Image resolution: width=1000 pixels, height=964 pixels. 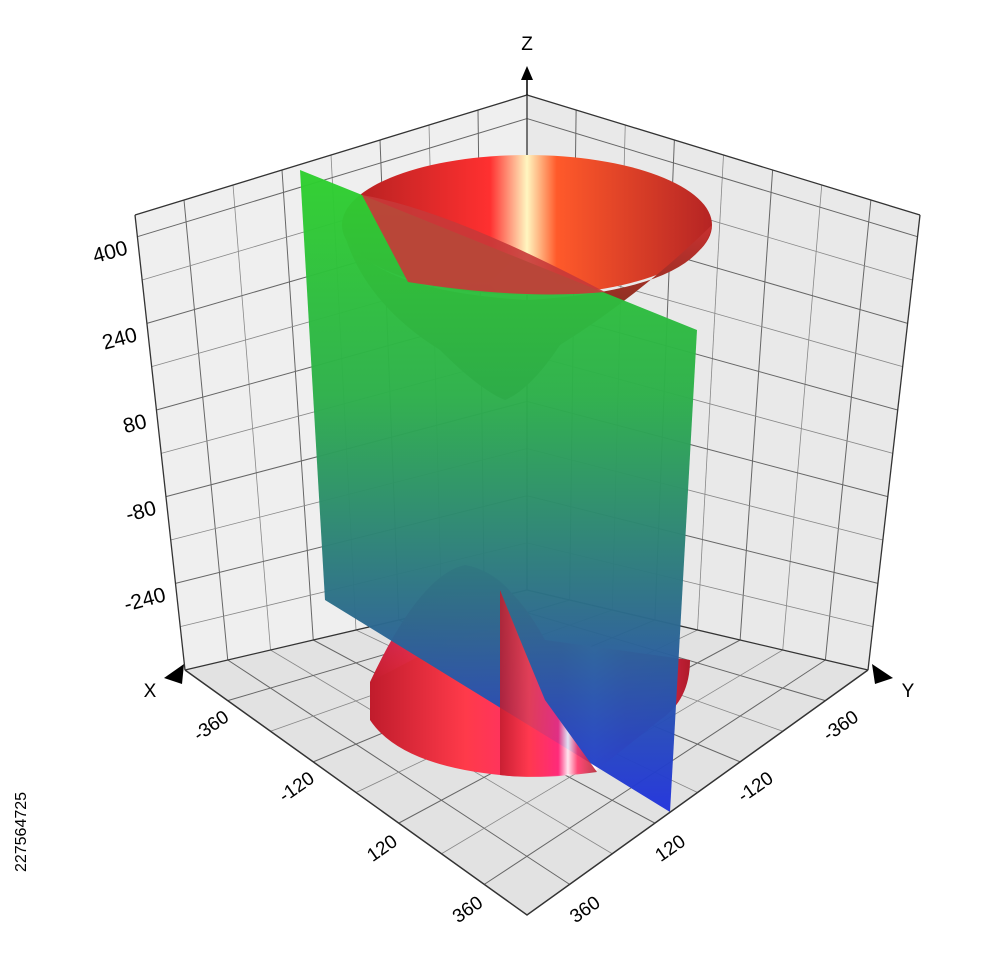 What do you see at coordinates (21, 832) in the screenshot?
I see `stock-id: 227564725` at bounding box center [21, 832].